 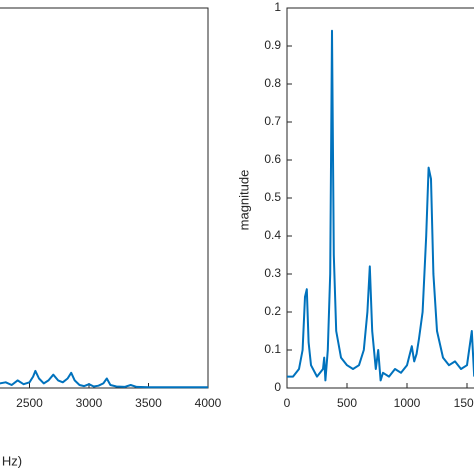 What do you see at coordinates (29, 403) in the screenshot?
I see `x-tick-label: 2500` at bounding box center [29, 403].